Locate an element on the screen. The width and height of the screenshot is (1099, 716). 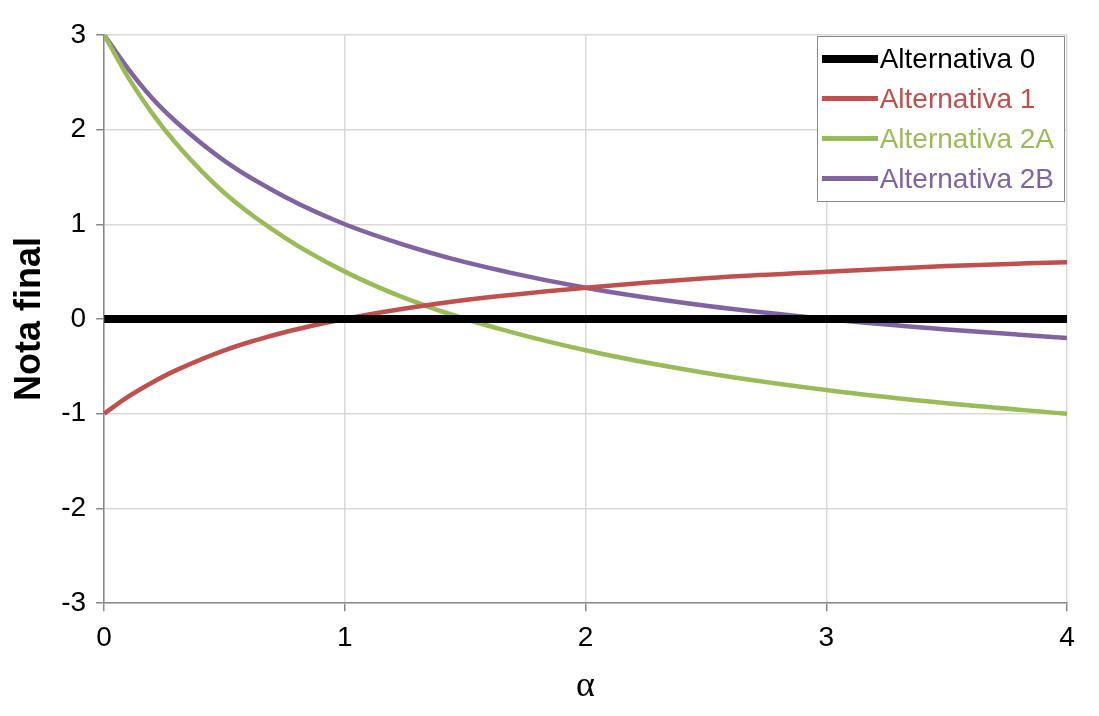
y-tick-label: -1 is located at coordinates (74, 412).